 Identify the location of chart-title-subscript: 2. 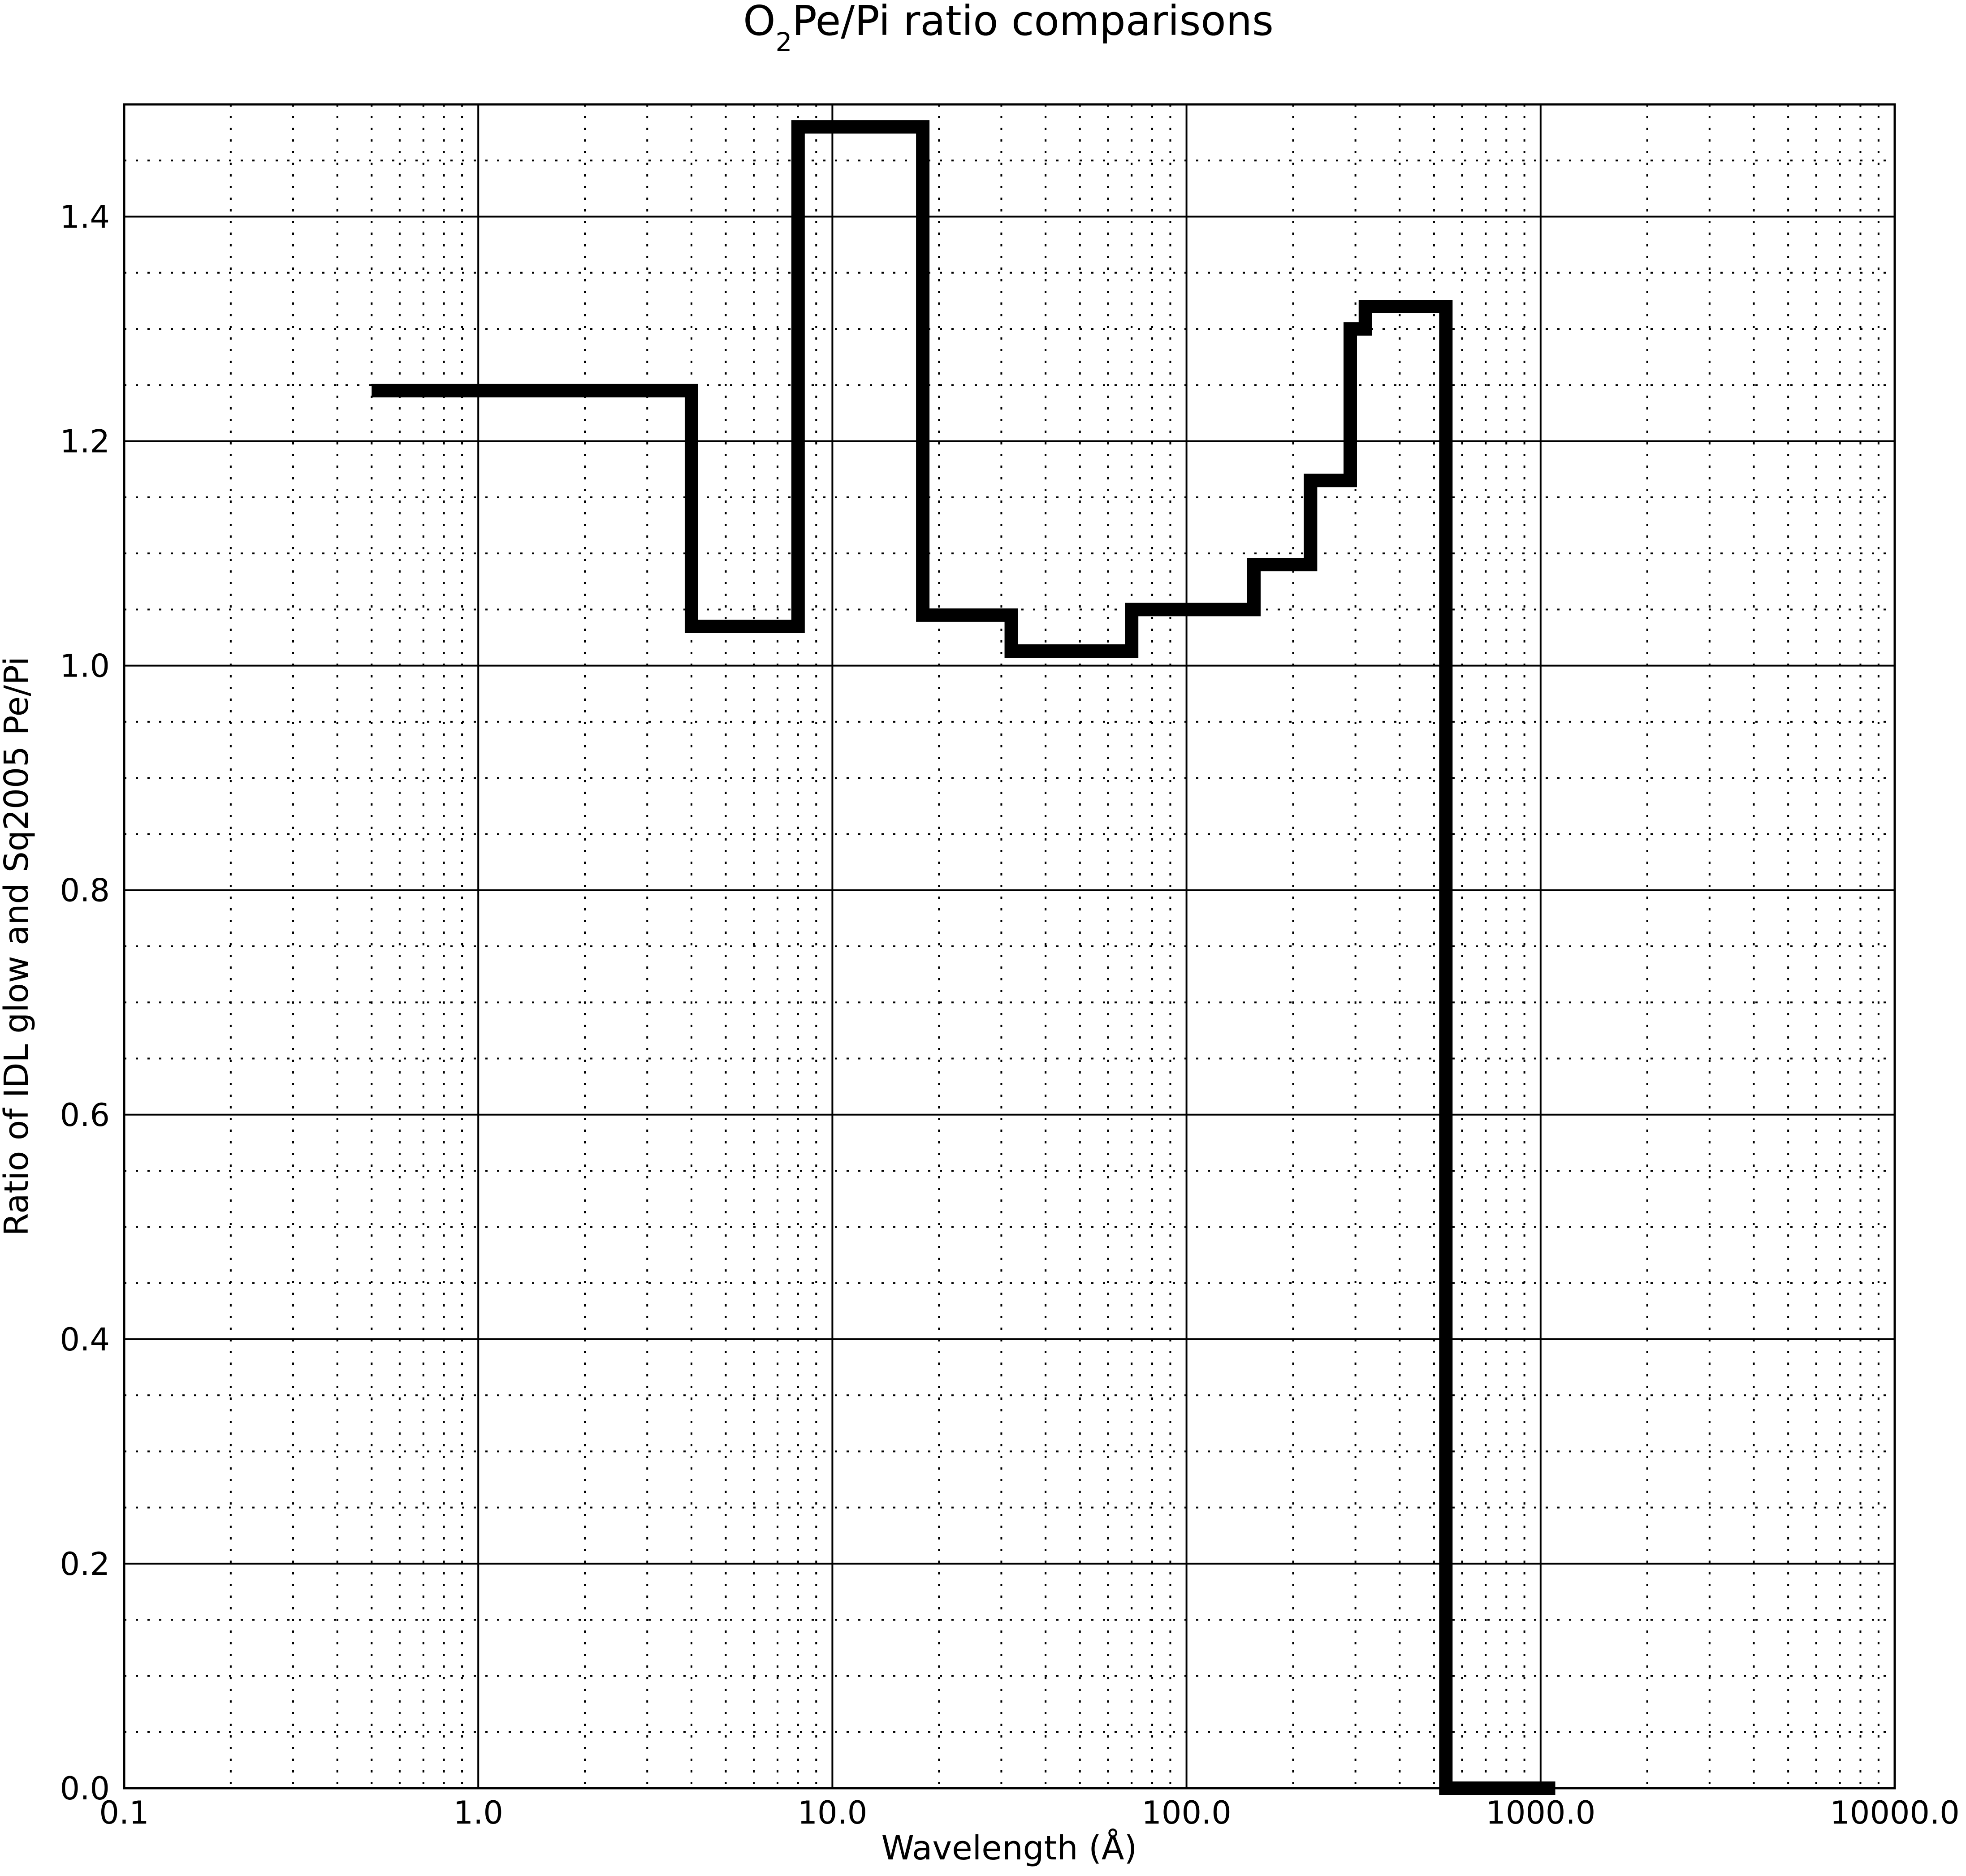
(783, 42).